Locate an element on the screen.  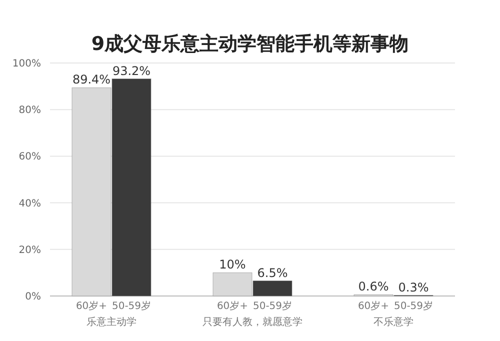
x-tick-label: 不乐意学 is located at coordinates (394, 322).